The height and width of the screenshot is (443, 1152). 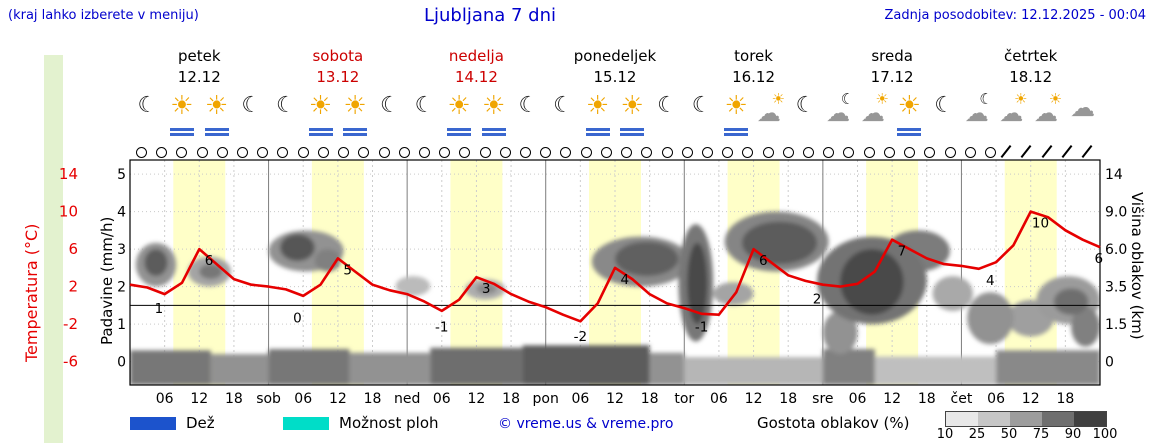 What do you see at coordinates (407, 399) in the screenshot?
I see `x-day-tick: ned` at bounding box center [407, 399].